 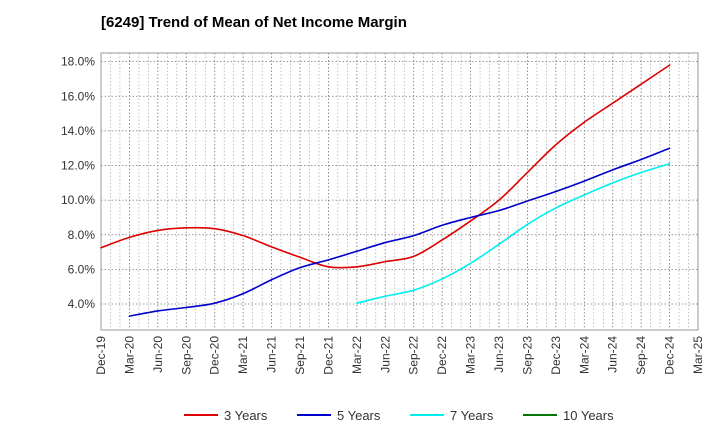 I want to click on y-tick-label: 14.0%, so click(x=78, y=131).